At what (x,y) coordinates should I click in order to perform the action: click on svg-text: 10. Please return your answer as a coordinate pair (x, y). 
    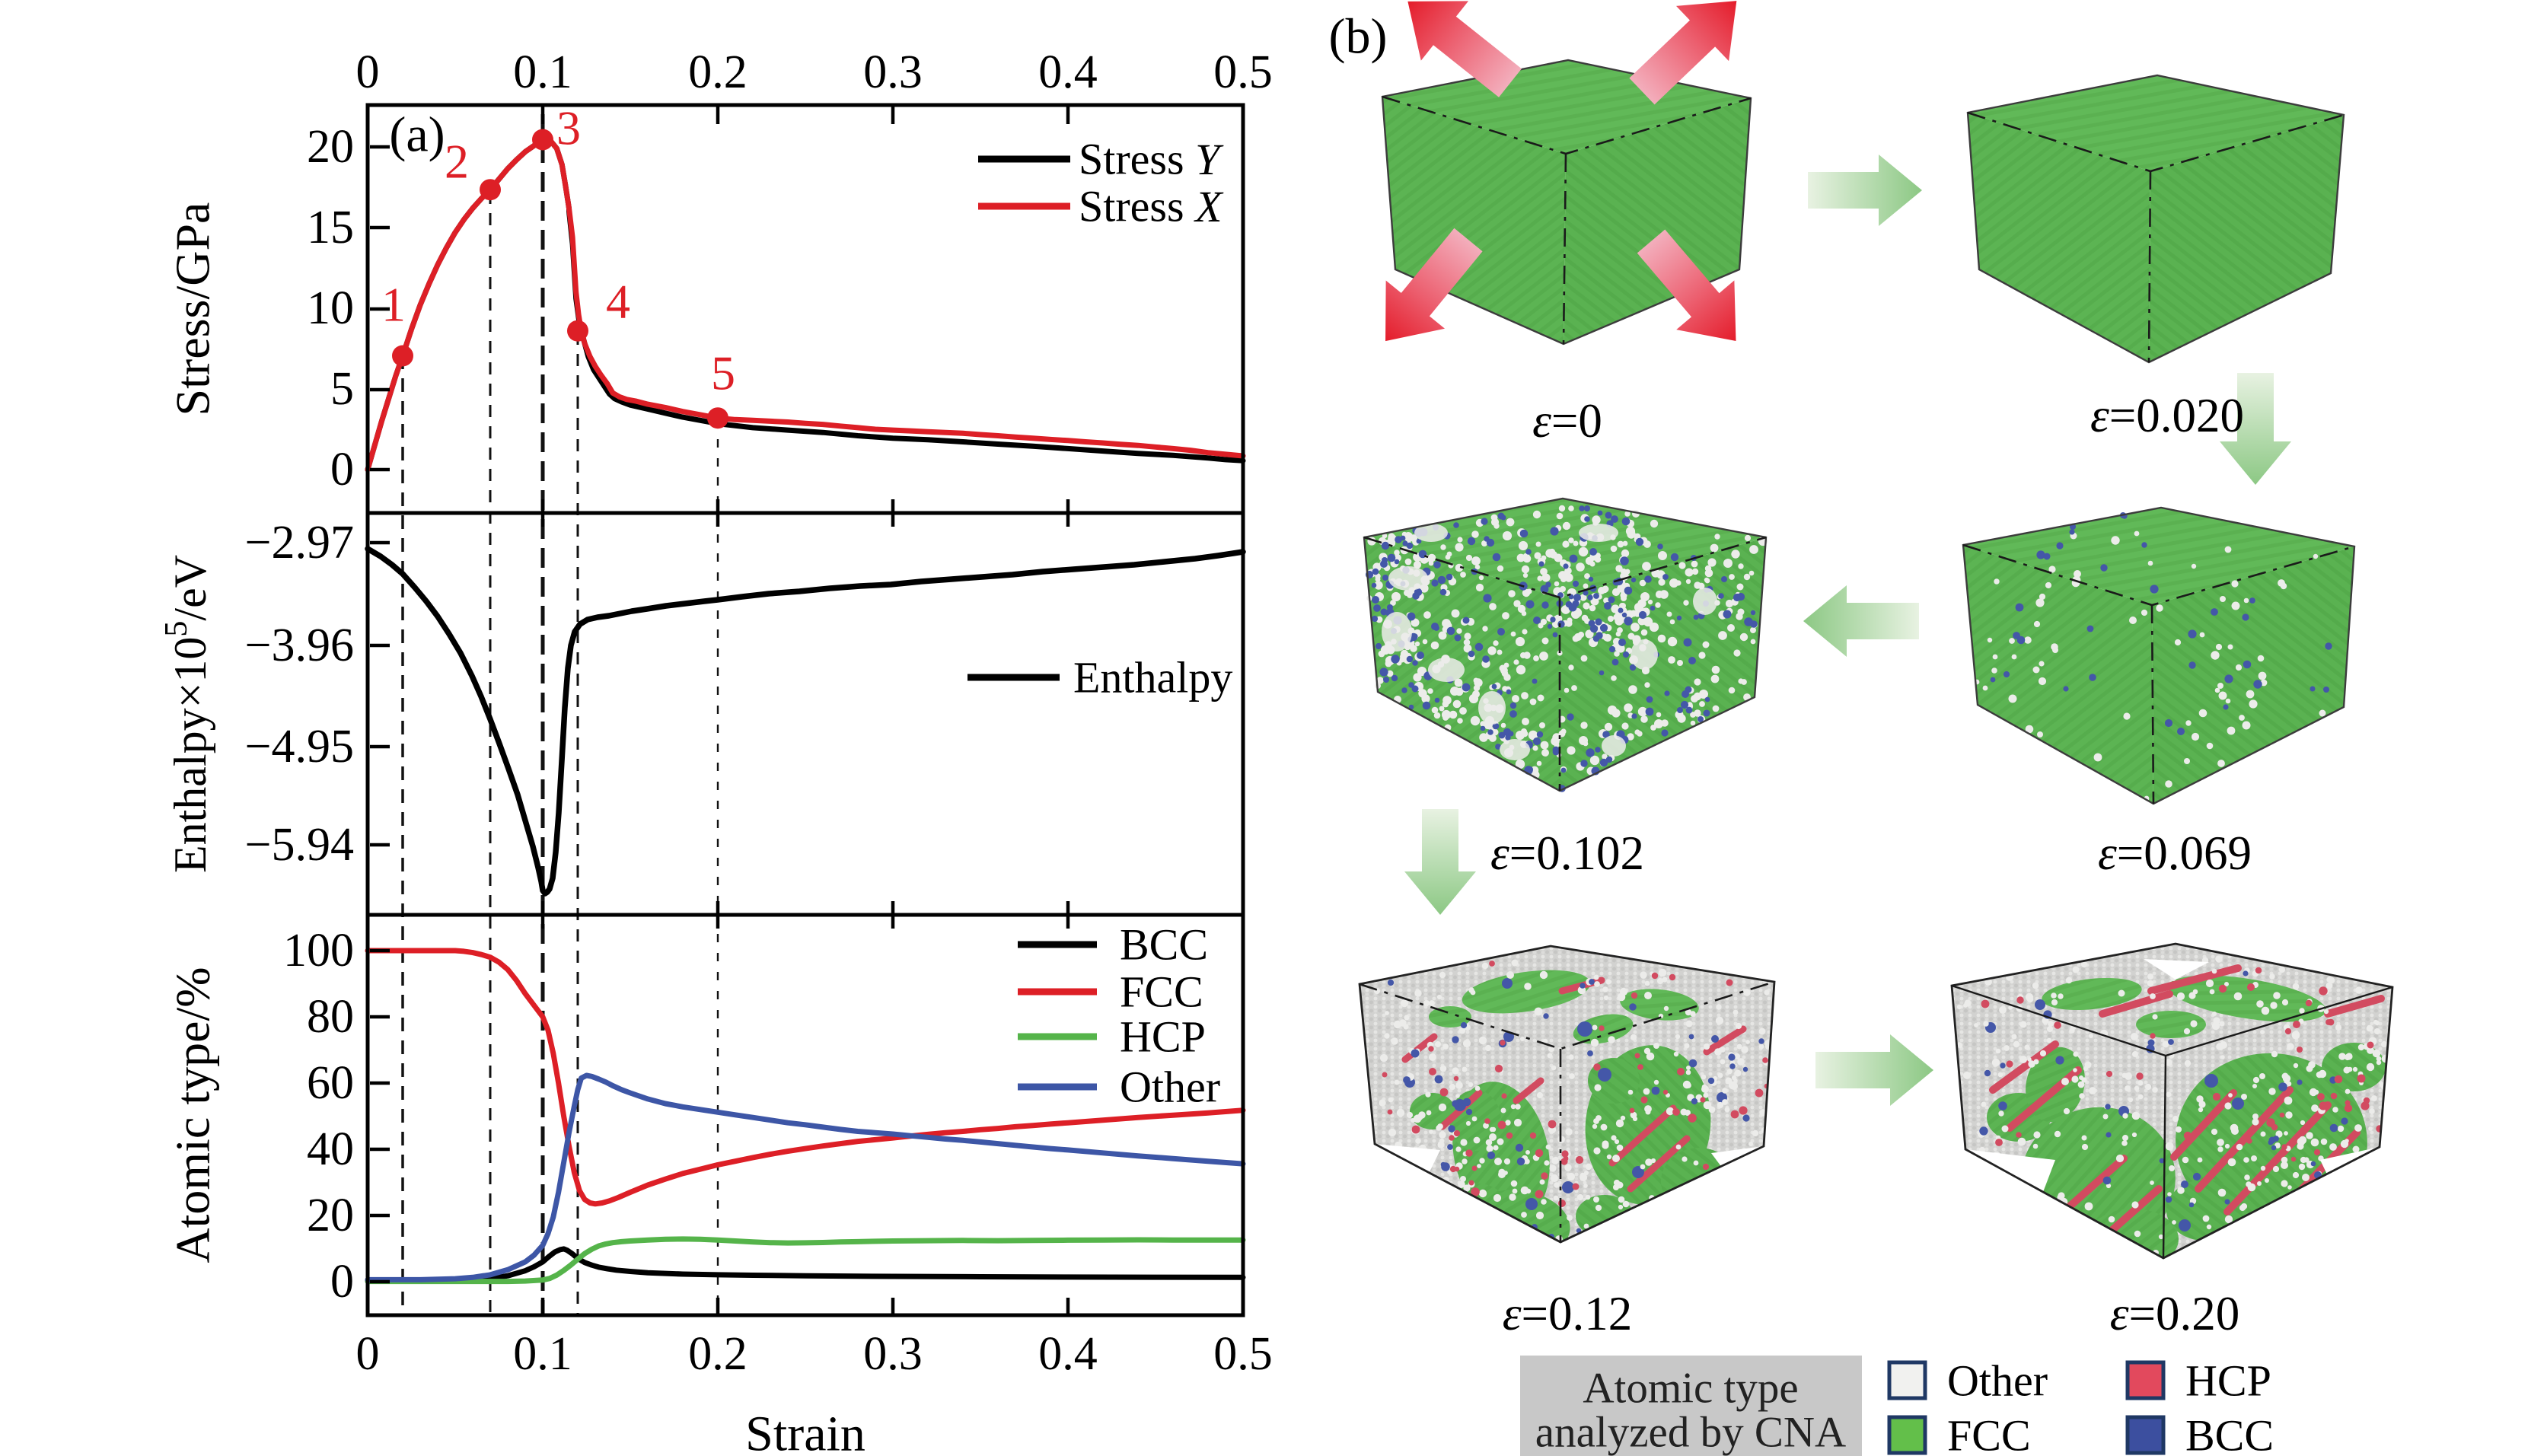
    Looking at the image, I should click on (330, 308).